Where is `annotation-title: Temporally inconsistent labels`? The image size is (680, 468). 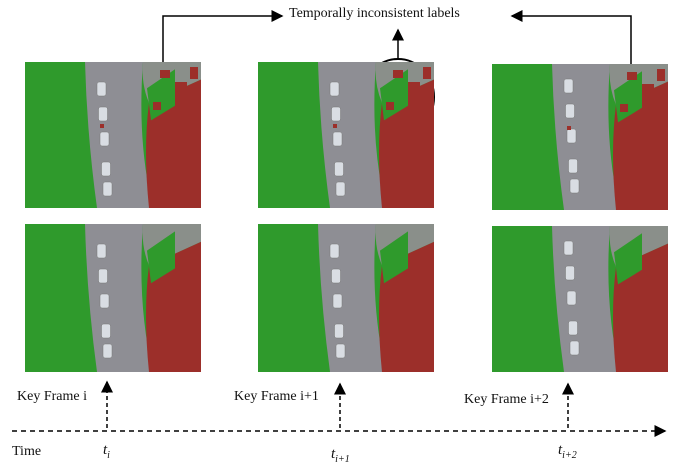 annotation-title: Temporally inconsistent labels is located at coordinates (374, 14).